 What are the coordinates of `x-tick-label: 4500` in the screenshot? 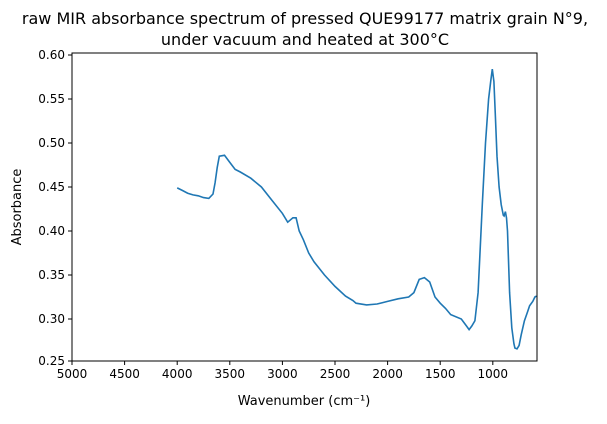 It's located at (124, 374).